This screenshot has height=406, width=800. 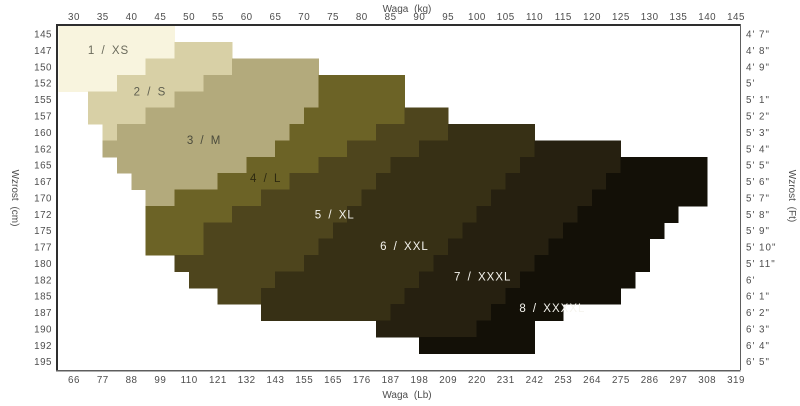 What do you see at coordinates (621, 380) in the screenshot?
I see `axis-tick-label-lb: 275` at bounding box center [621, 380].